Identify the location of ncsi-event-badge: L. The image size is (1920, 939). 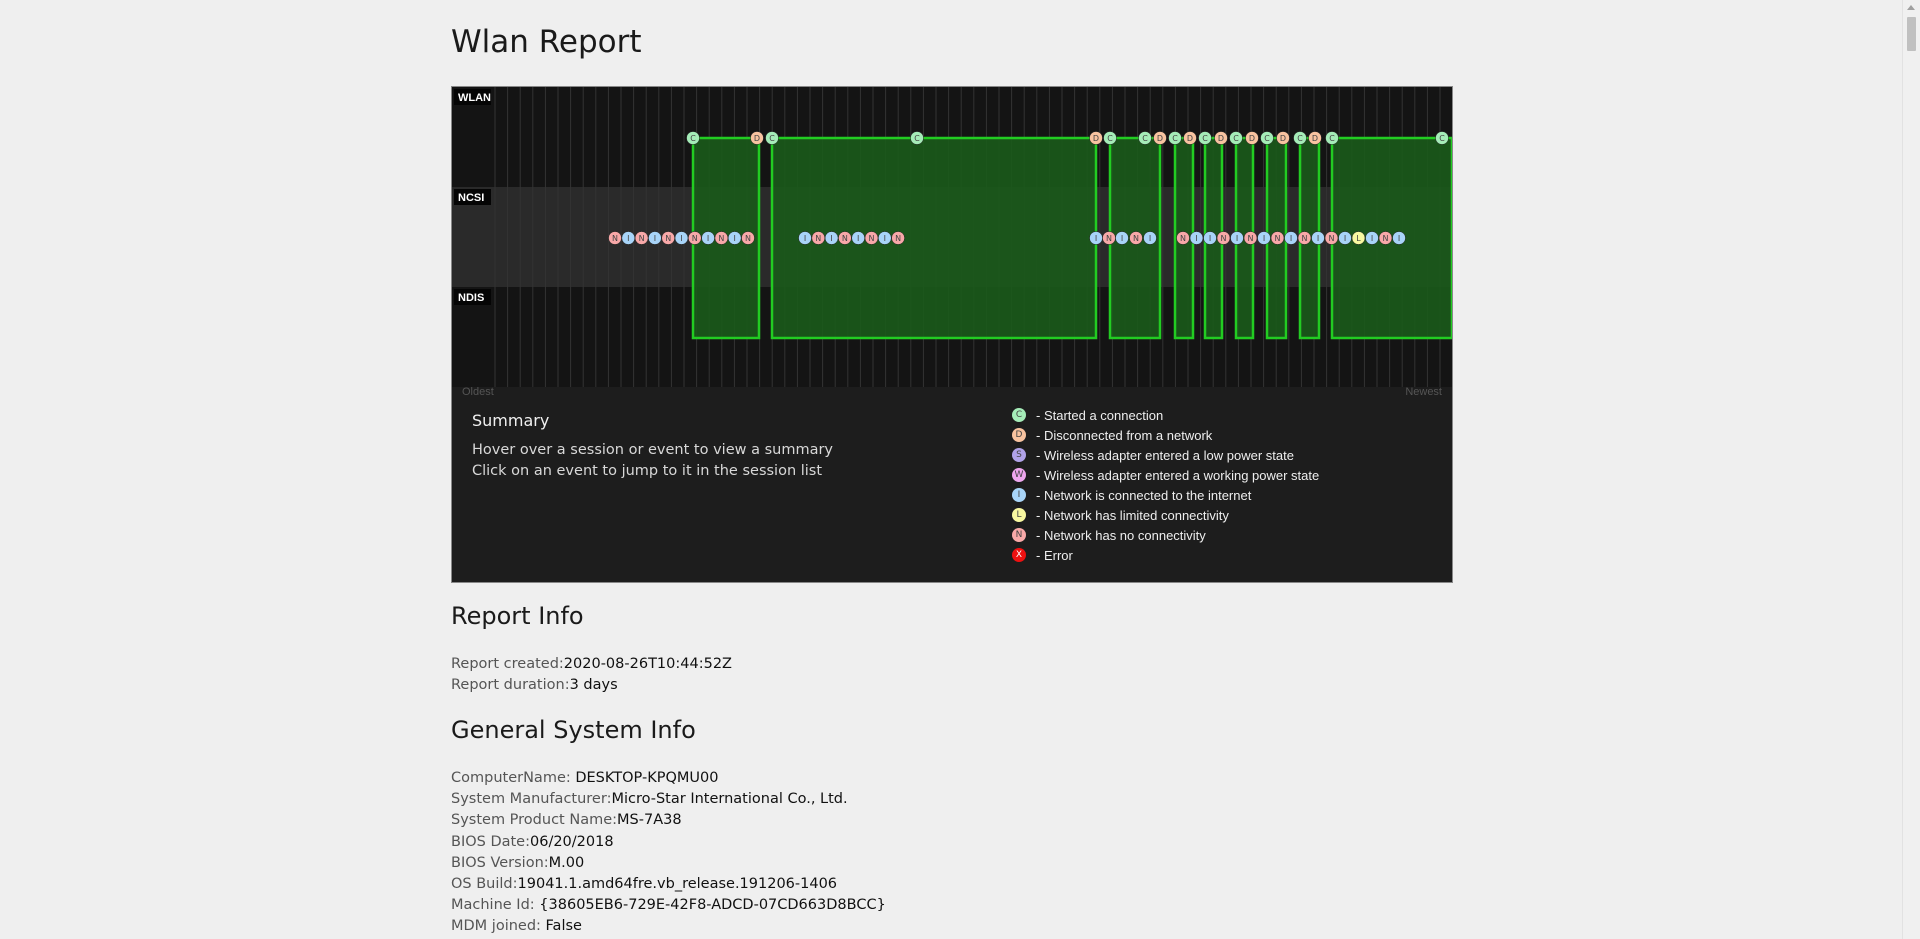
(1358, 238).